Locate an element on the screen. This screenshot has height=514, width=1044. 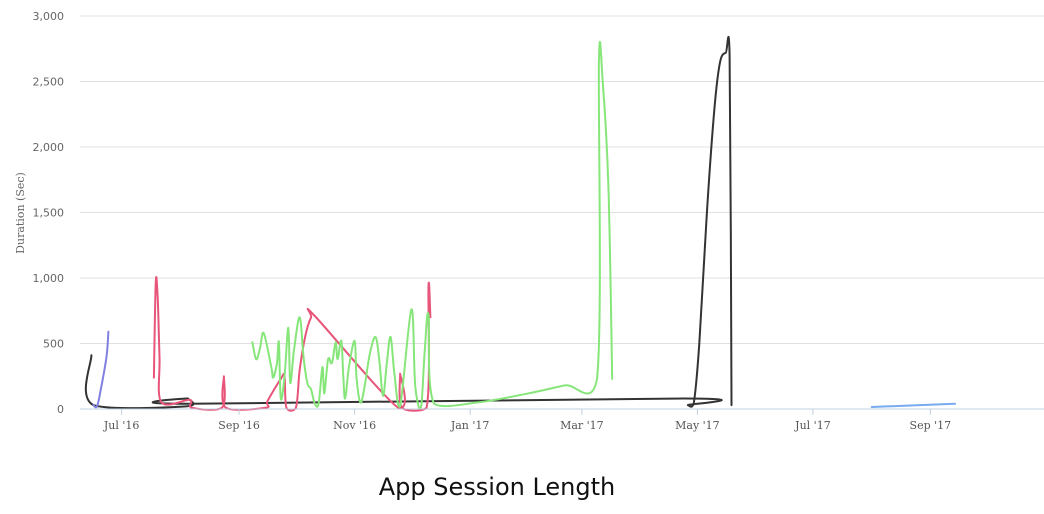
y-tick-label: 2,000 is located at coordinates (49, 147).